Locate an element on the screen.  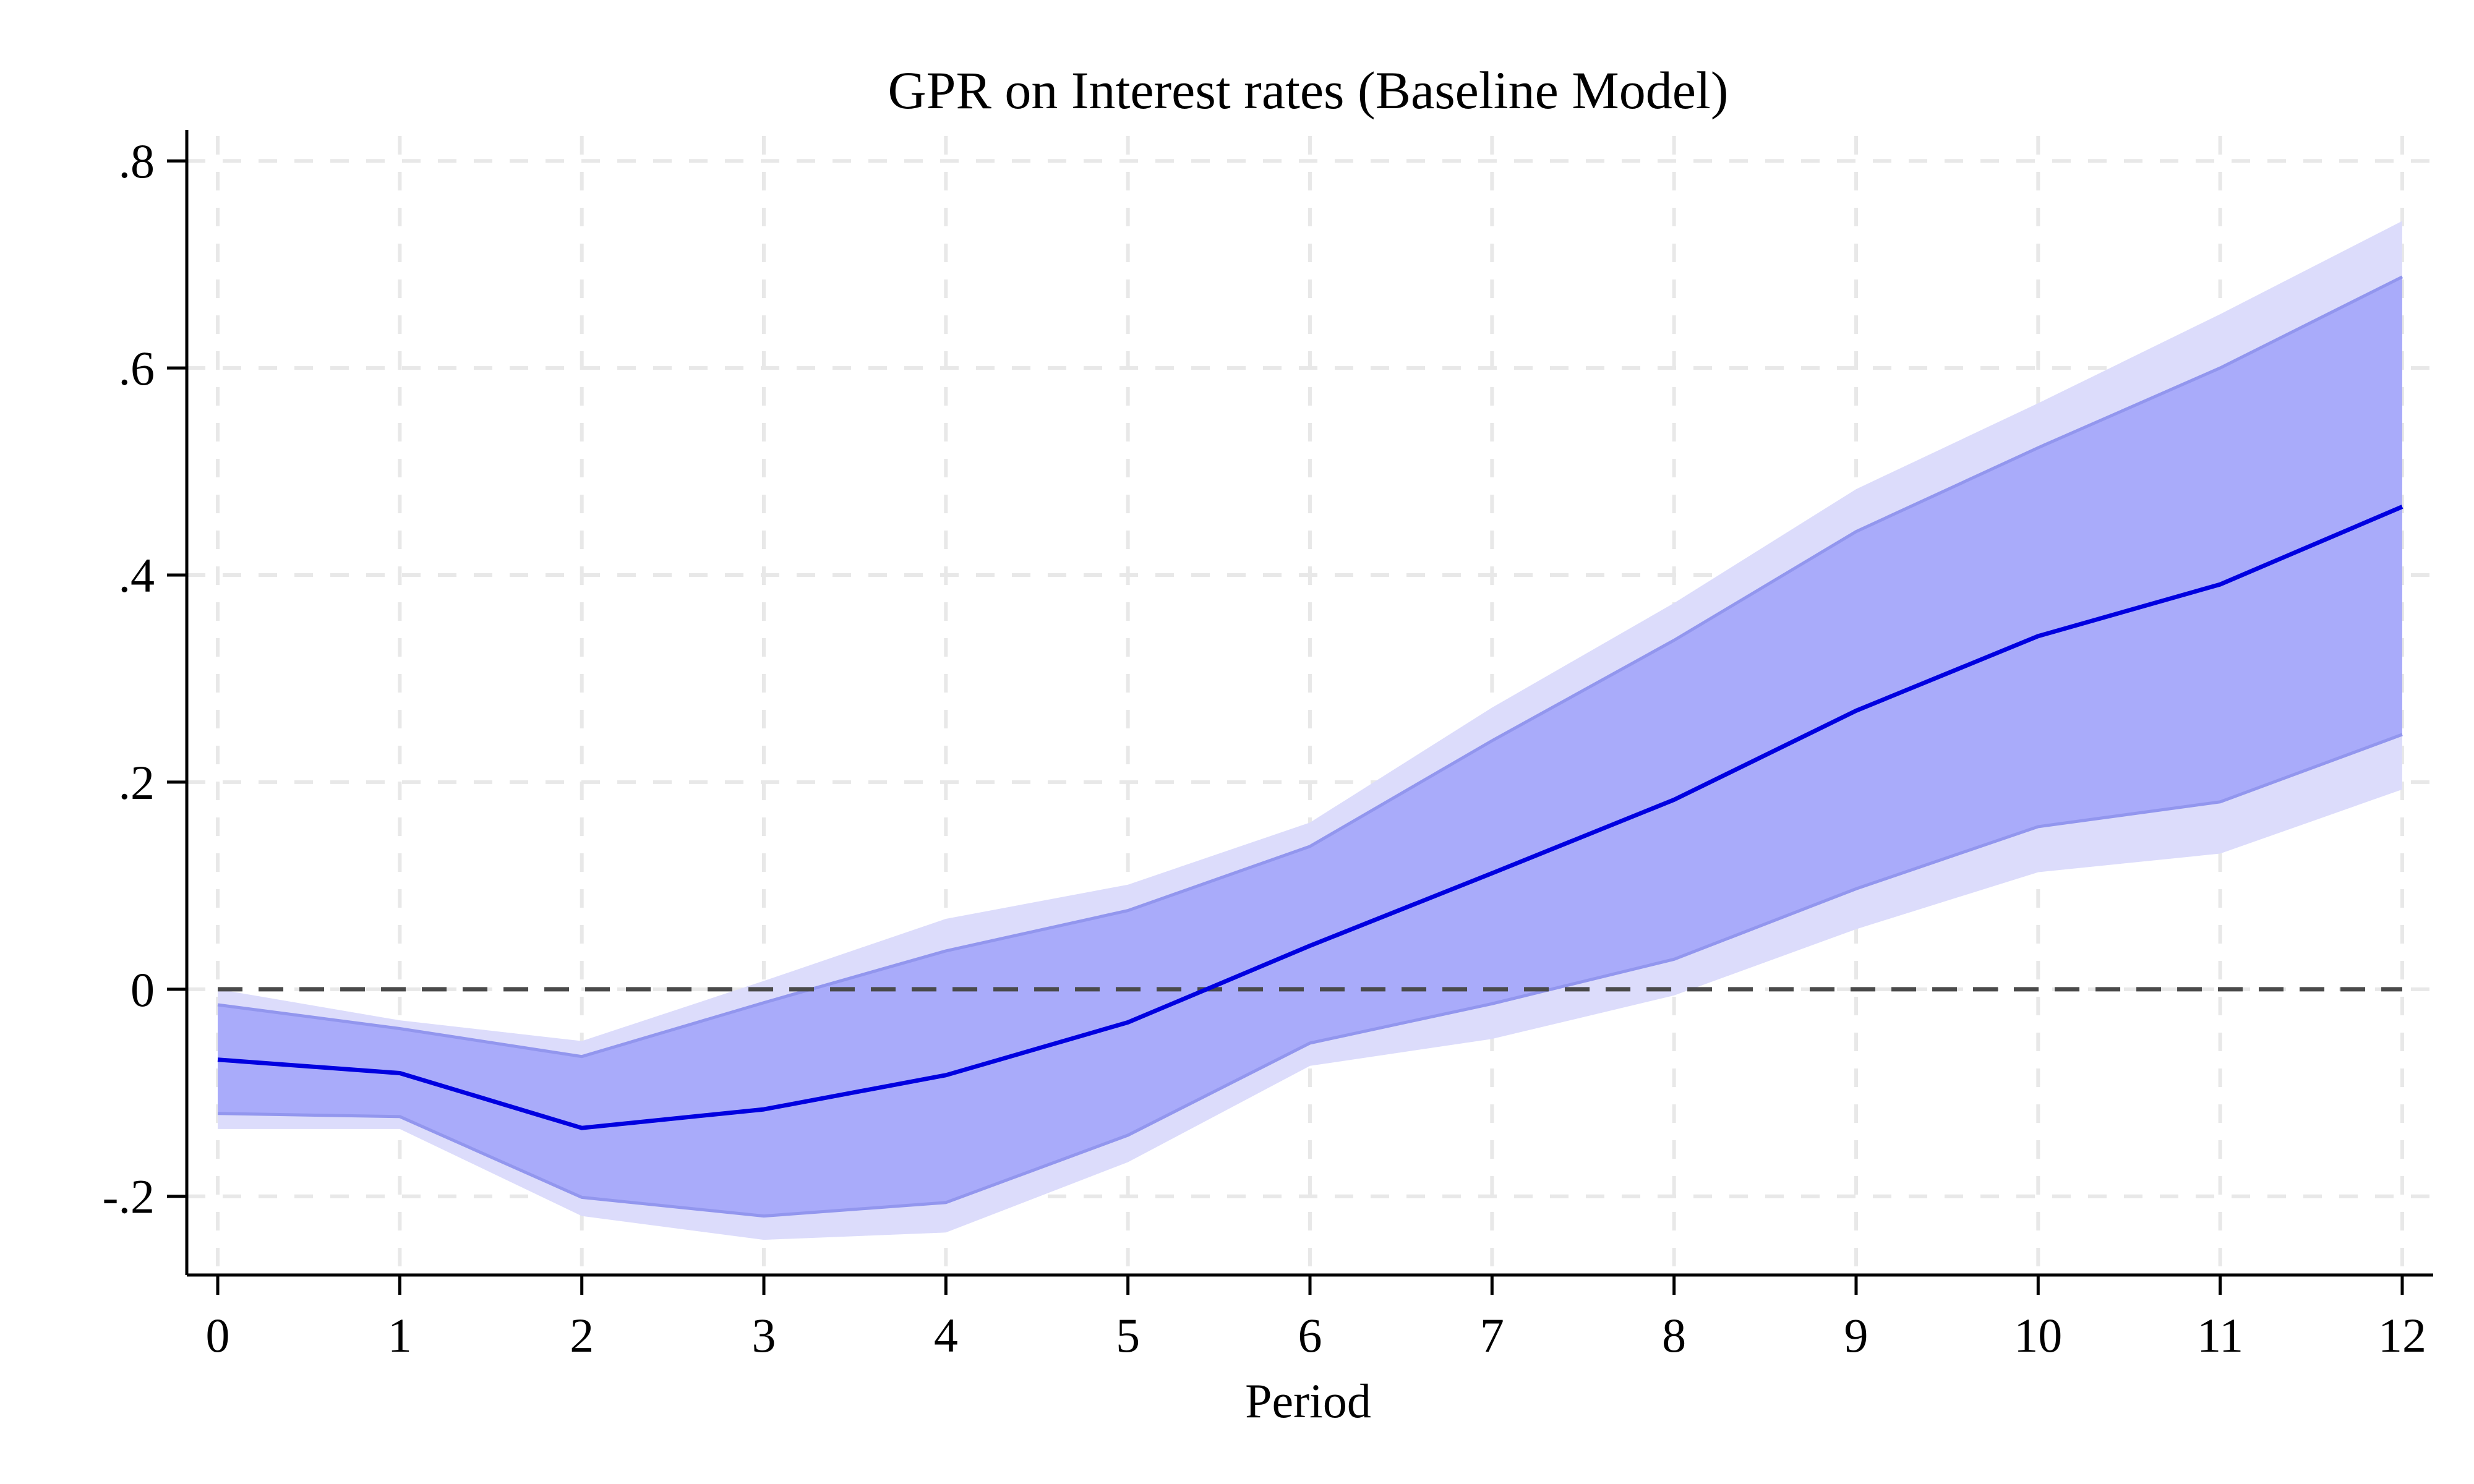
y-tick-label-0: 0 is located at coordinates (143, 990).